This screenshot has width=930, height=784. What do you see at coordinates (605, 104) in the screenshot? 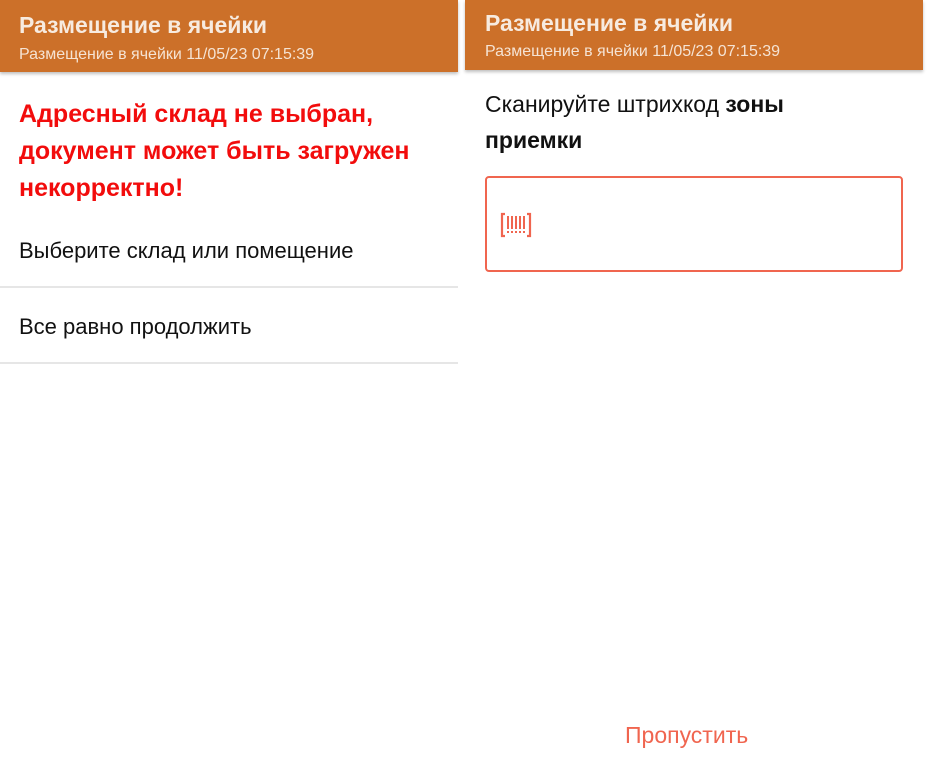
I see `prompt-text: Сканируйте штрихкод` at bounding box center [605, 104].